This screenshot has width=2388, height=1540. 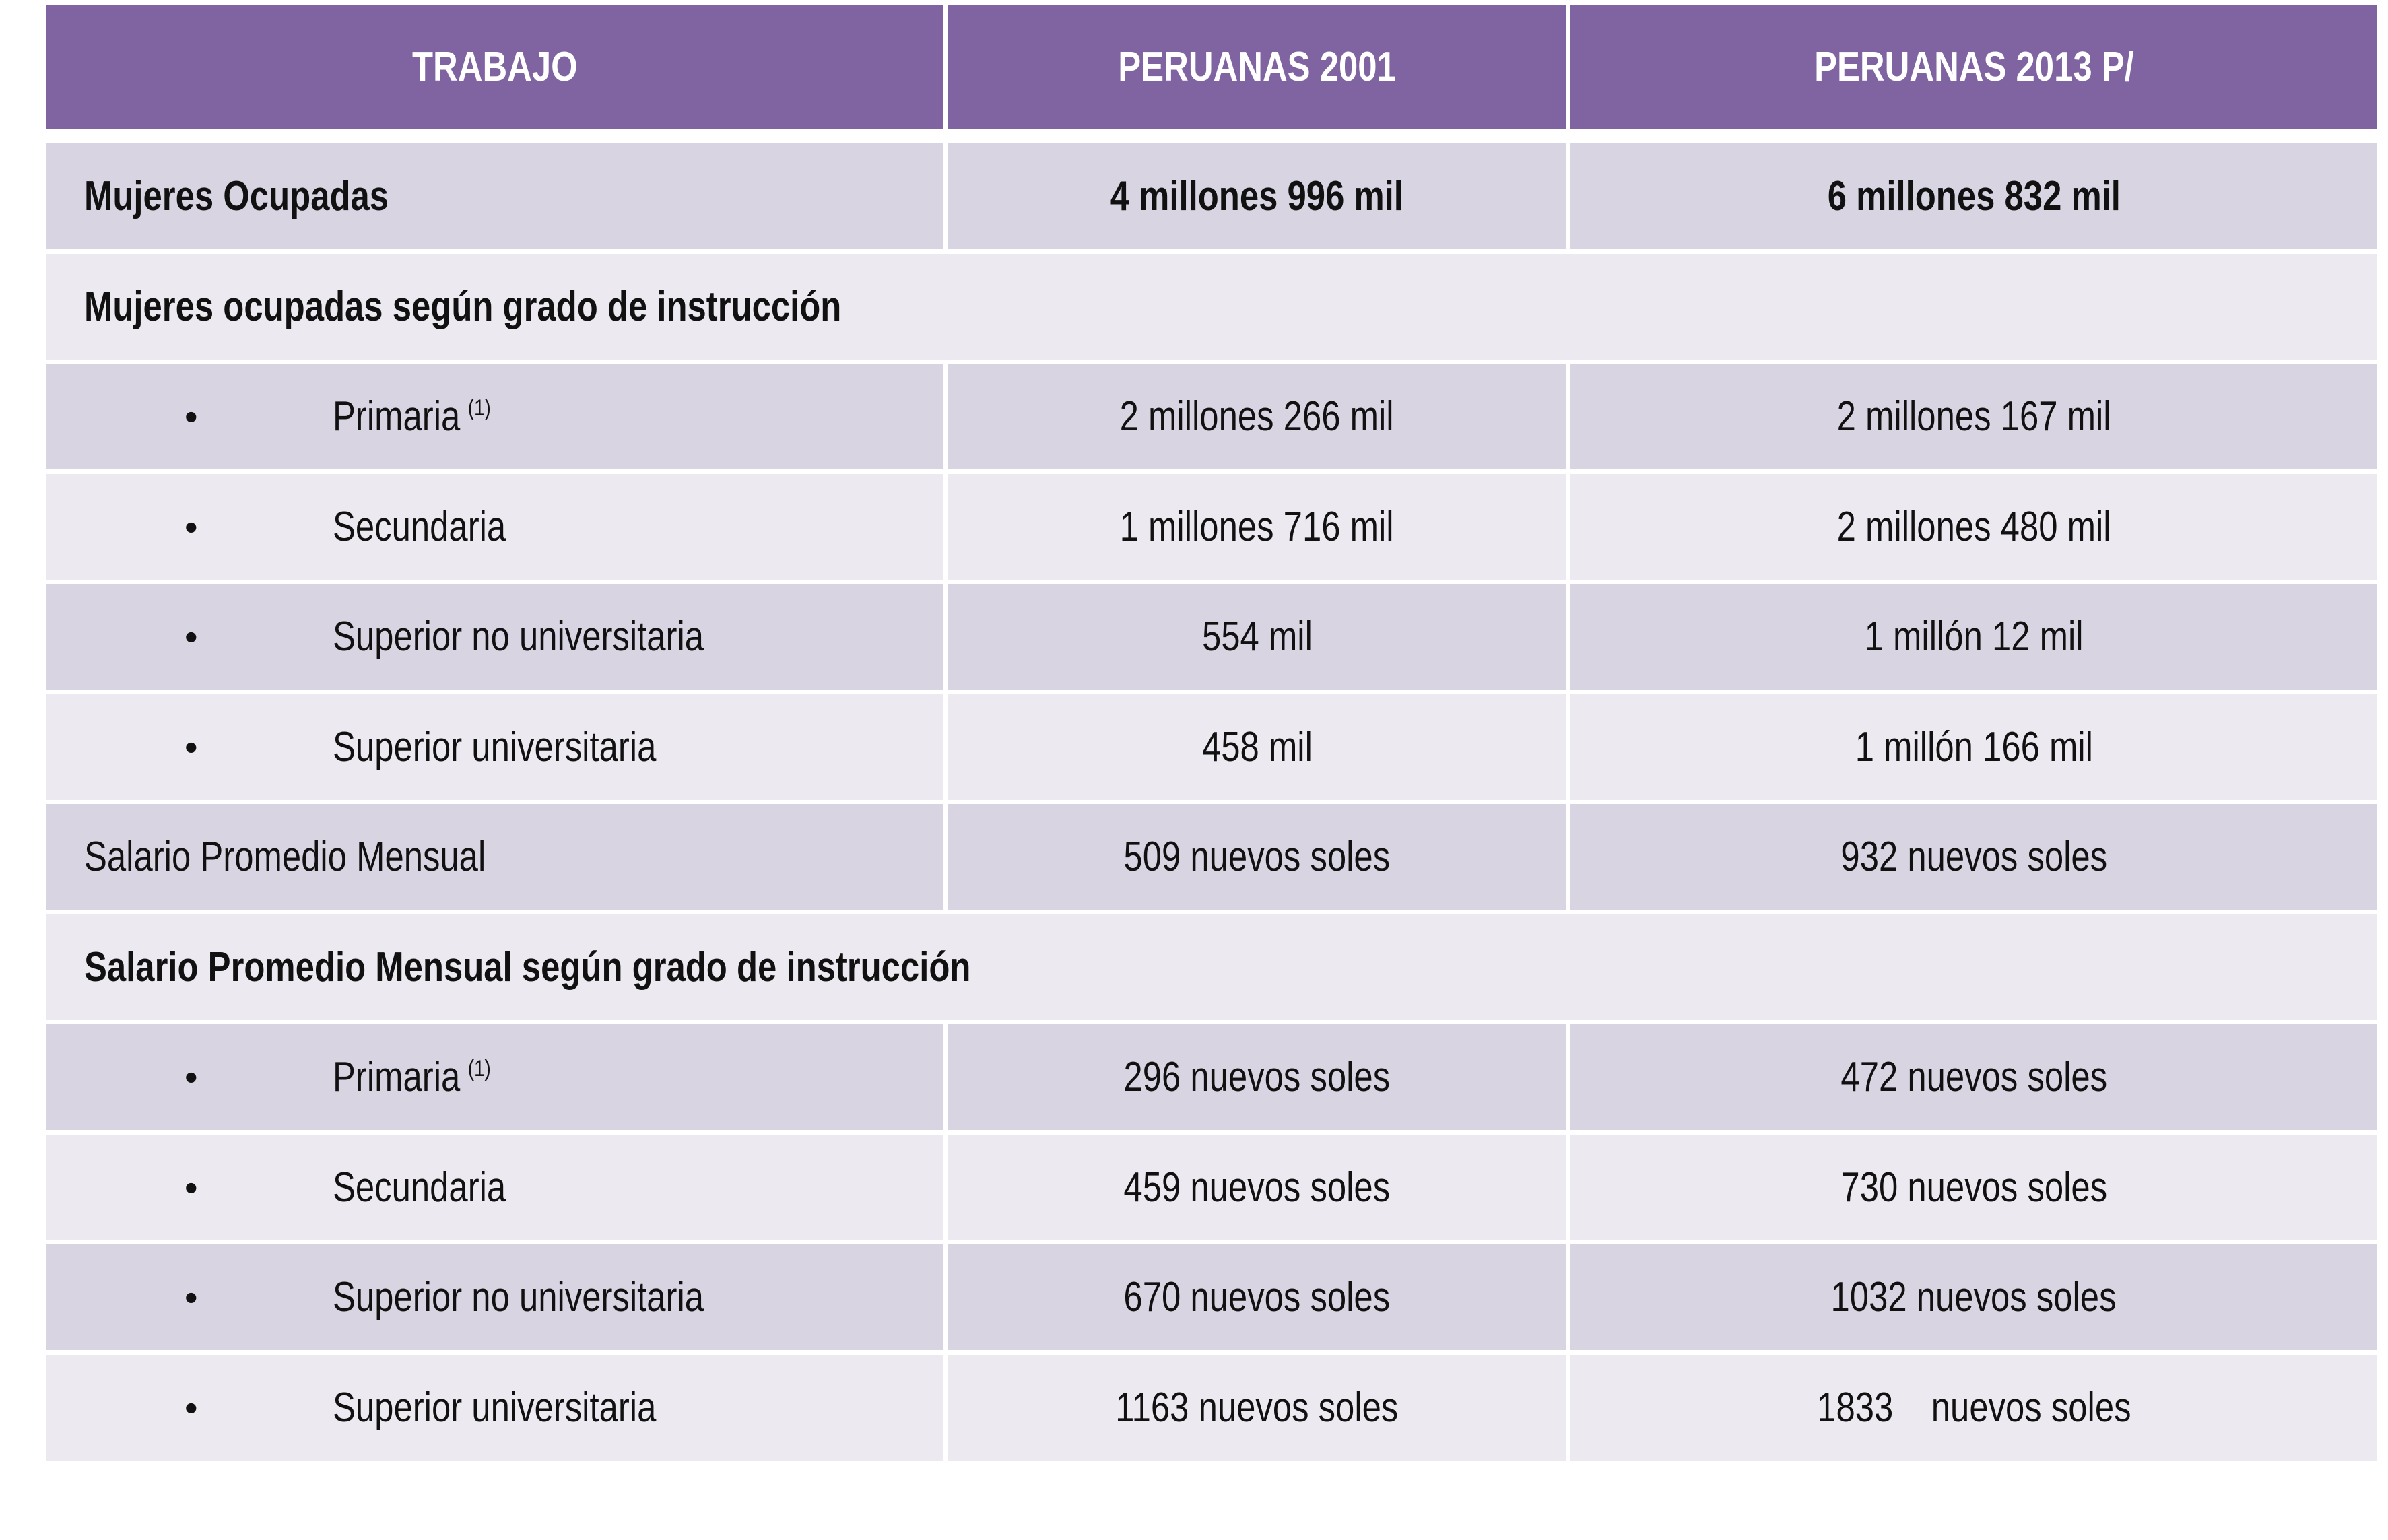 I want to click on value-cell: 1 millones 716 mil, so click(x=1257, y=526).